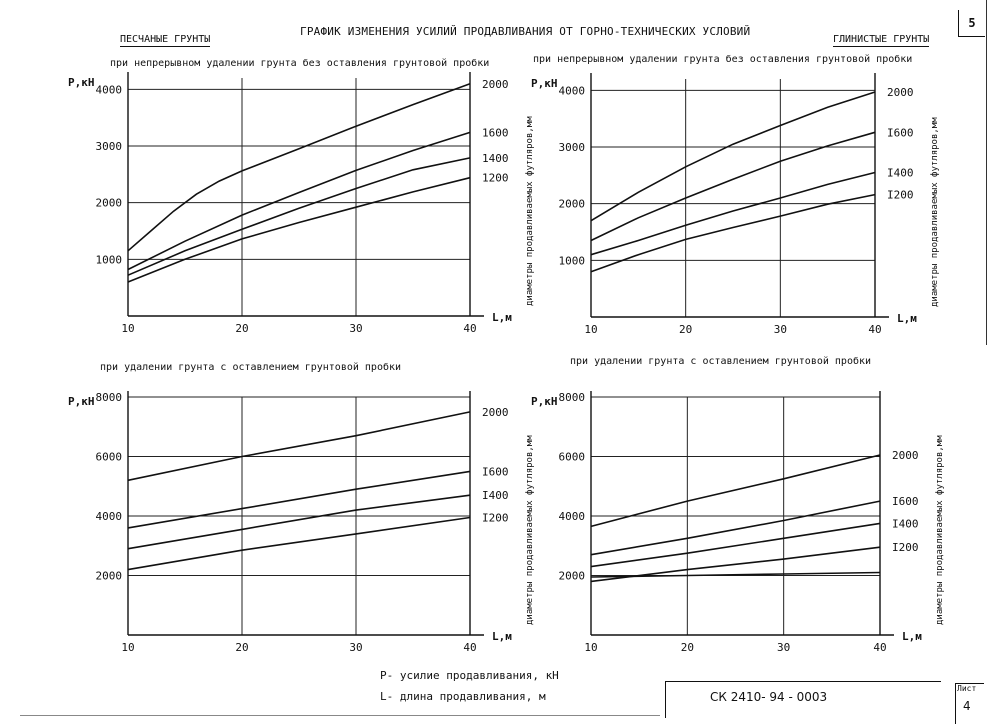 The height and width of the screenshot is (728, 1000). Describe the element at coordinates (495, 158) in the screenshot. I see `series-label: 1400` at that location.